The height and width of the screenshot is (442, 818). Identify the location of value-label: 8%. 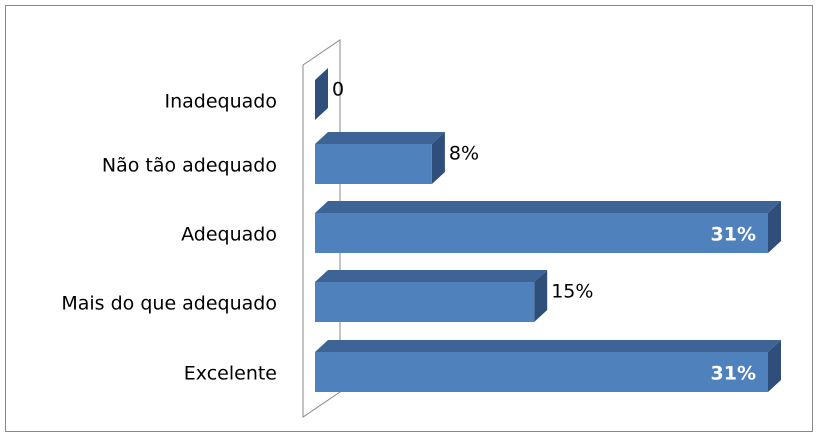
(464, 154).